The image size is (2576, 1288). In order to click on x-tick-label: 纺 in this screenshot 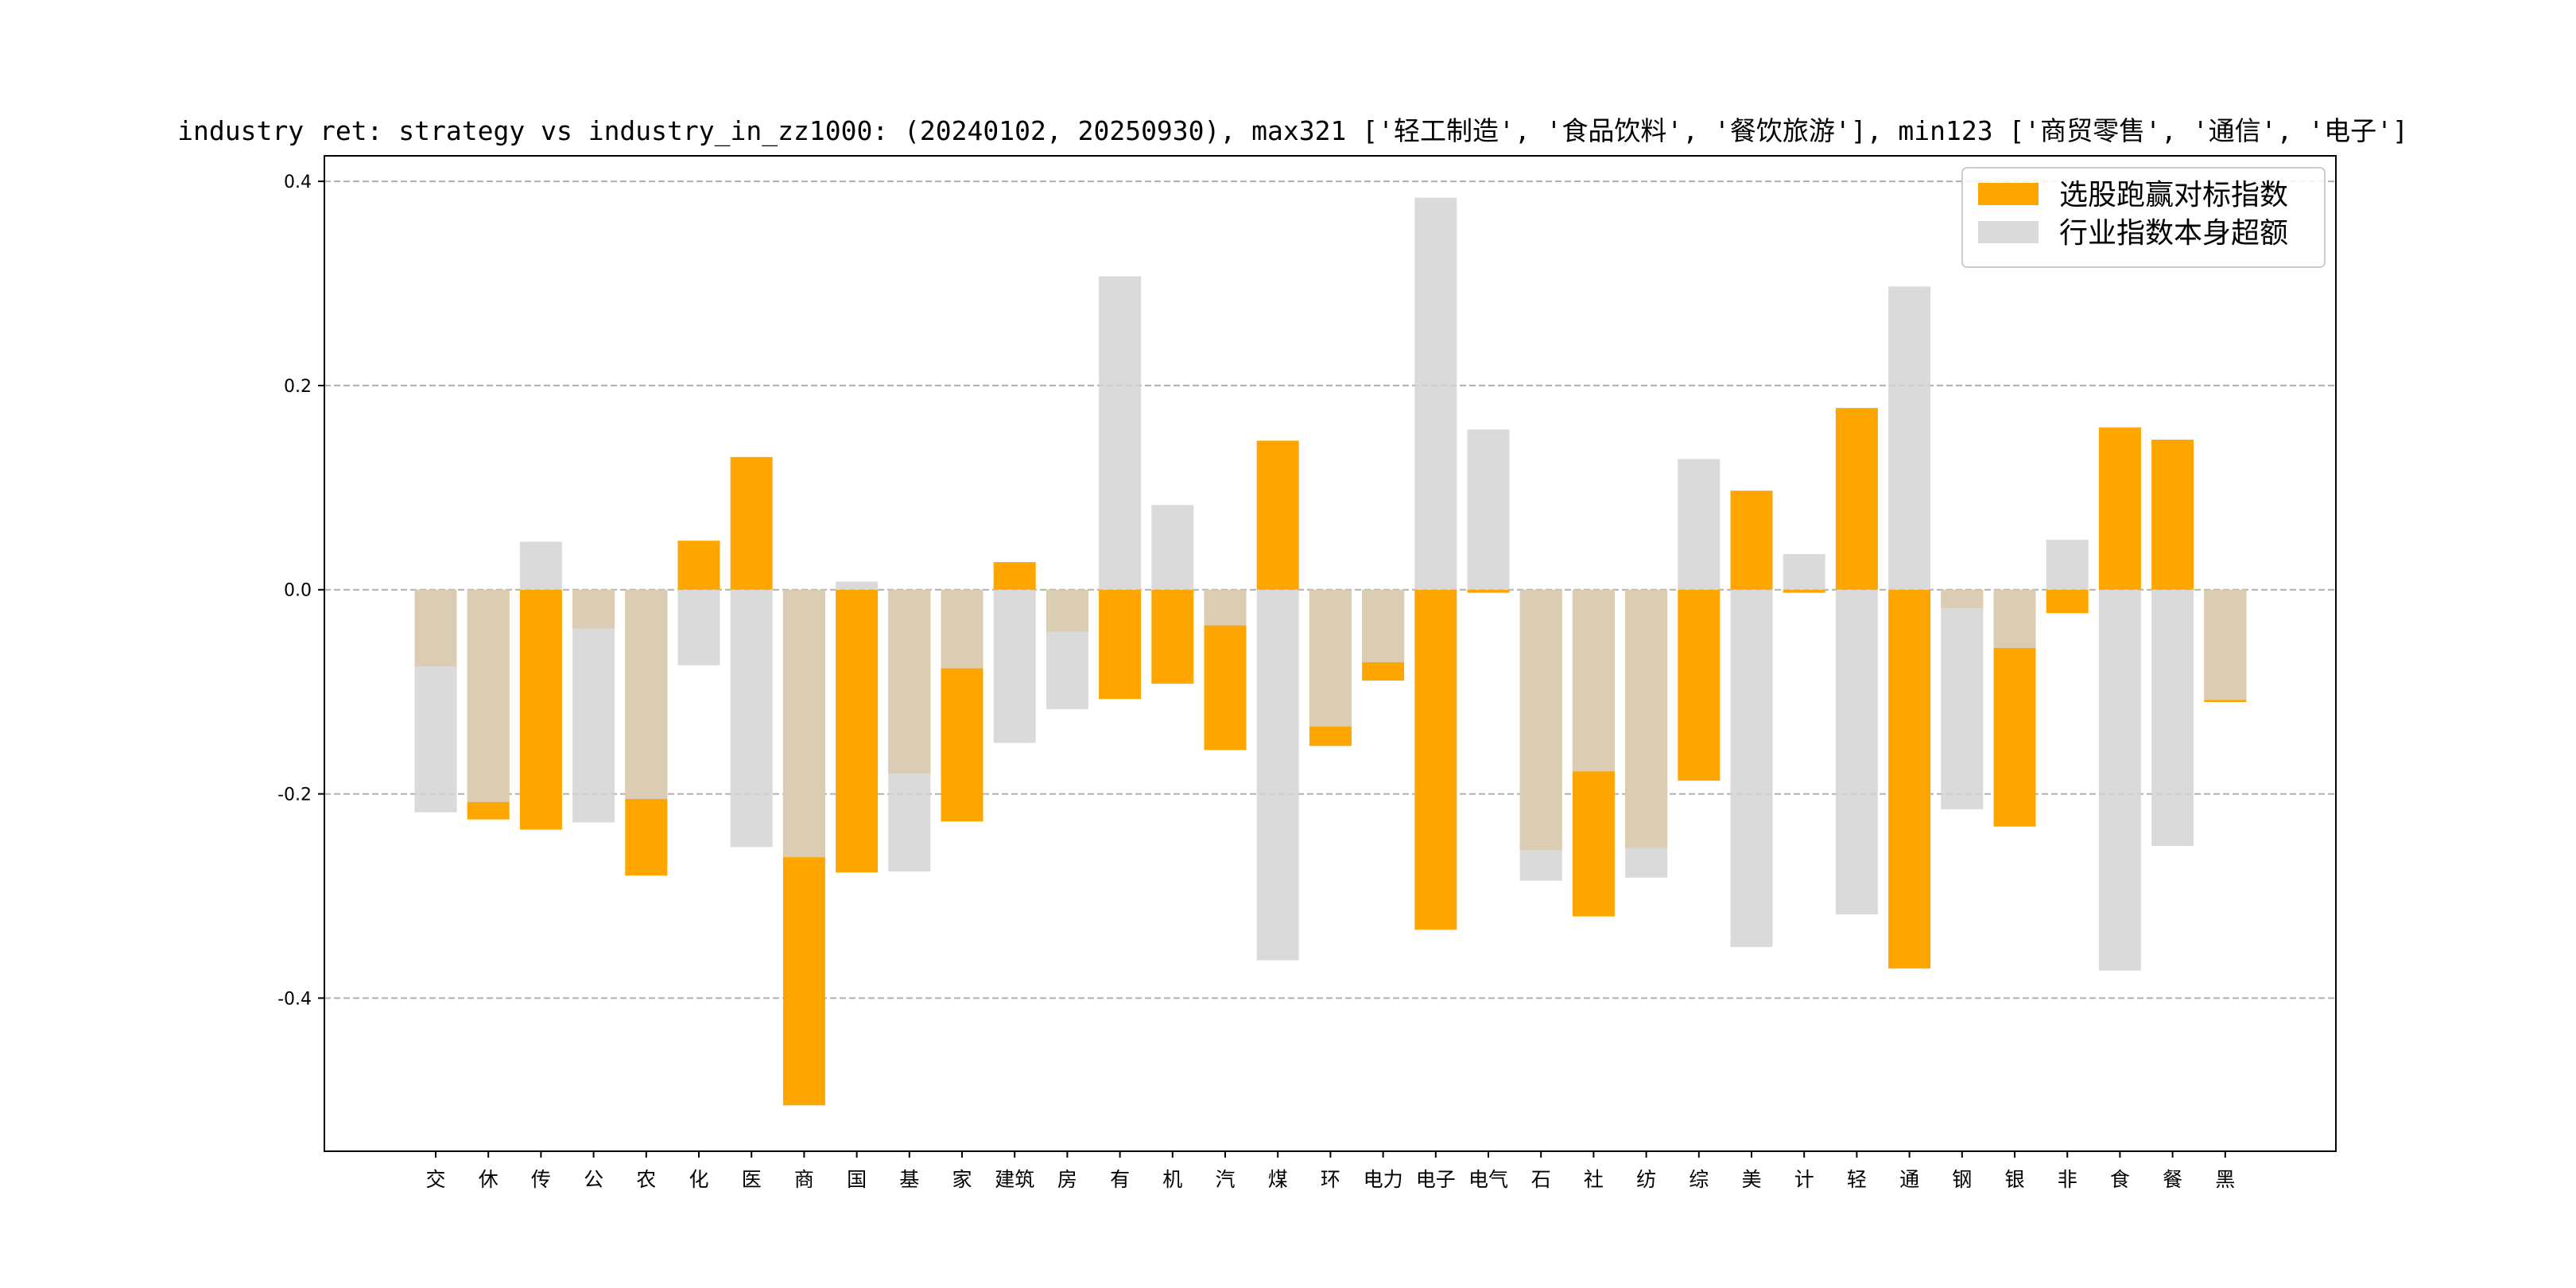, I will do `click(1646, 1179)`.